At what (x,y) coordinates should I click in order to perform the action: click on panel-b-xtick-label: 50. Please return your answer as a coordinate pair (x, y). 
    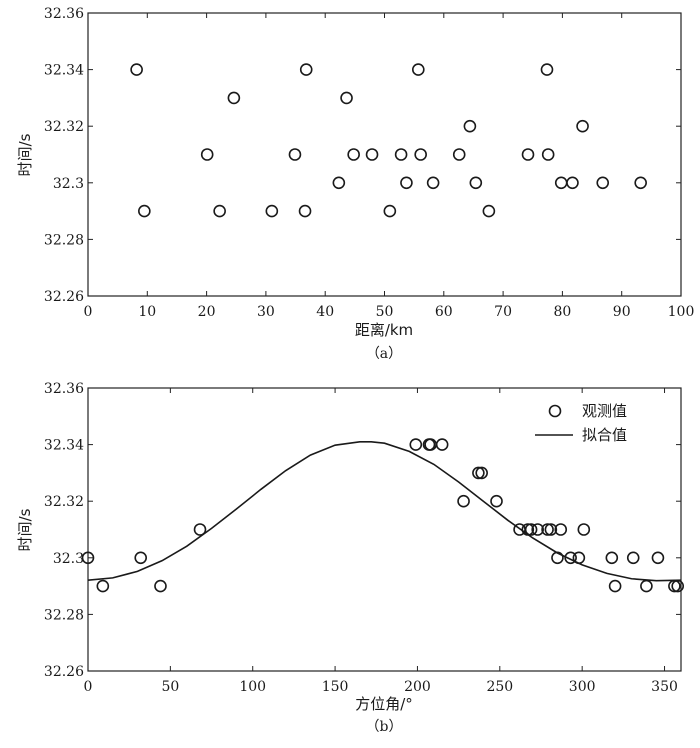
    Looking at the image, I should click on (170, 687).